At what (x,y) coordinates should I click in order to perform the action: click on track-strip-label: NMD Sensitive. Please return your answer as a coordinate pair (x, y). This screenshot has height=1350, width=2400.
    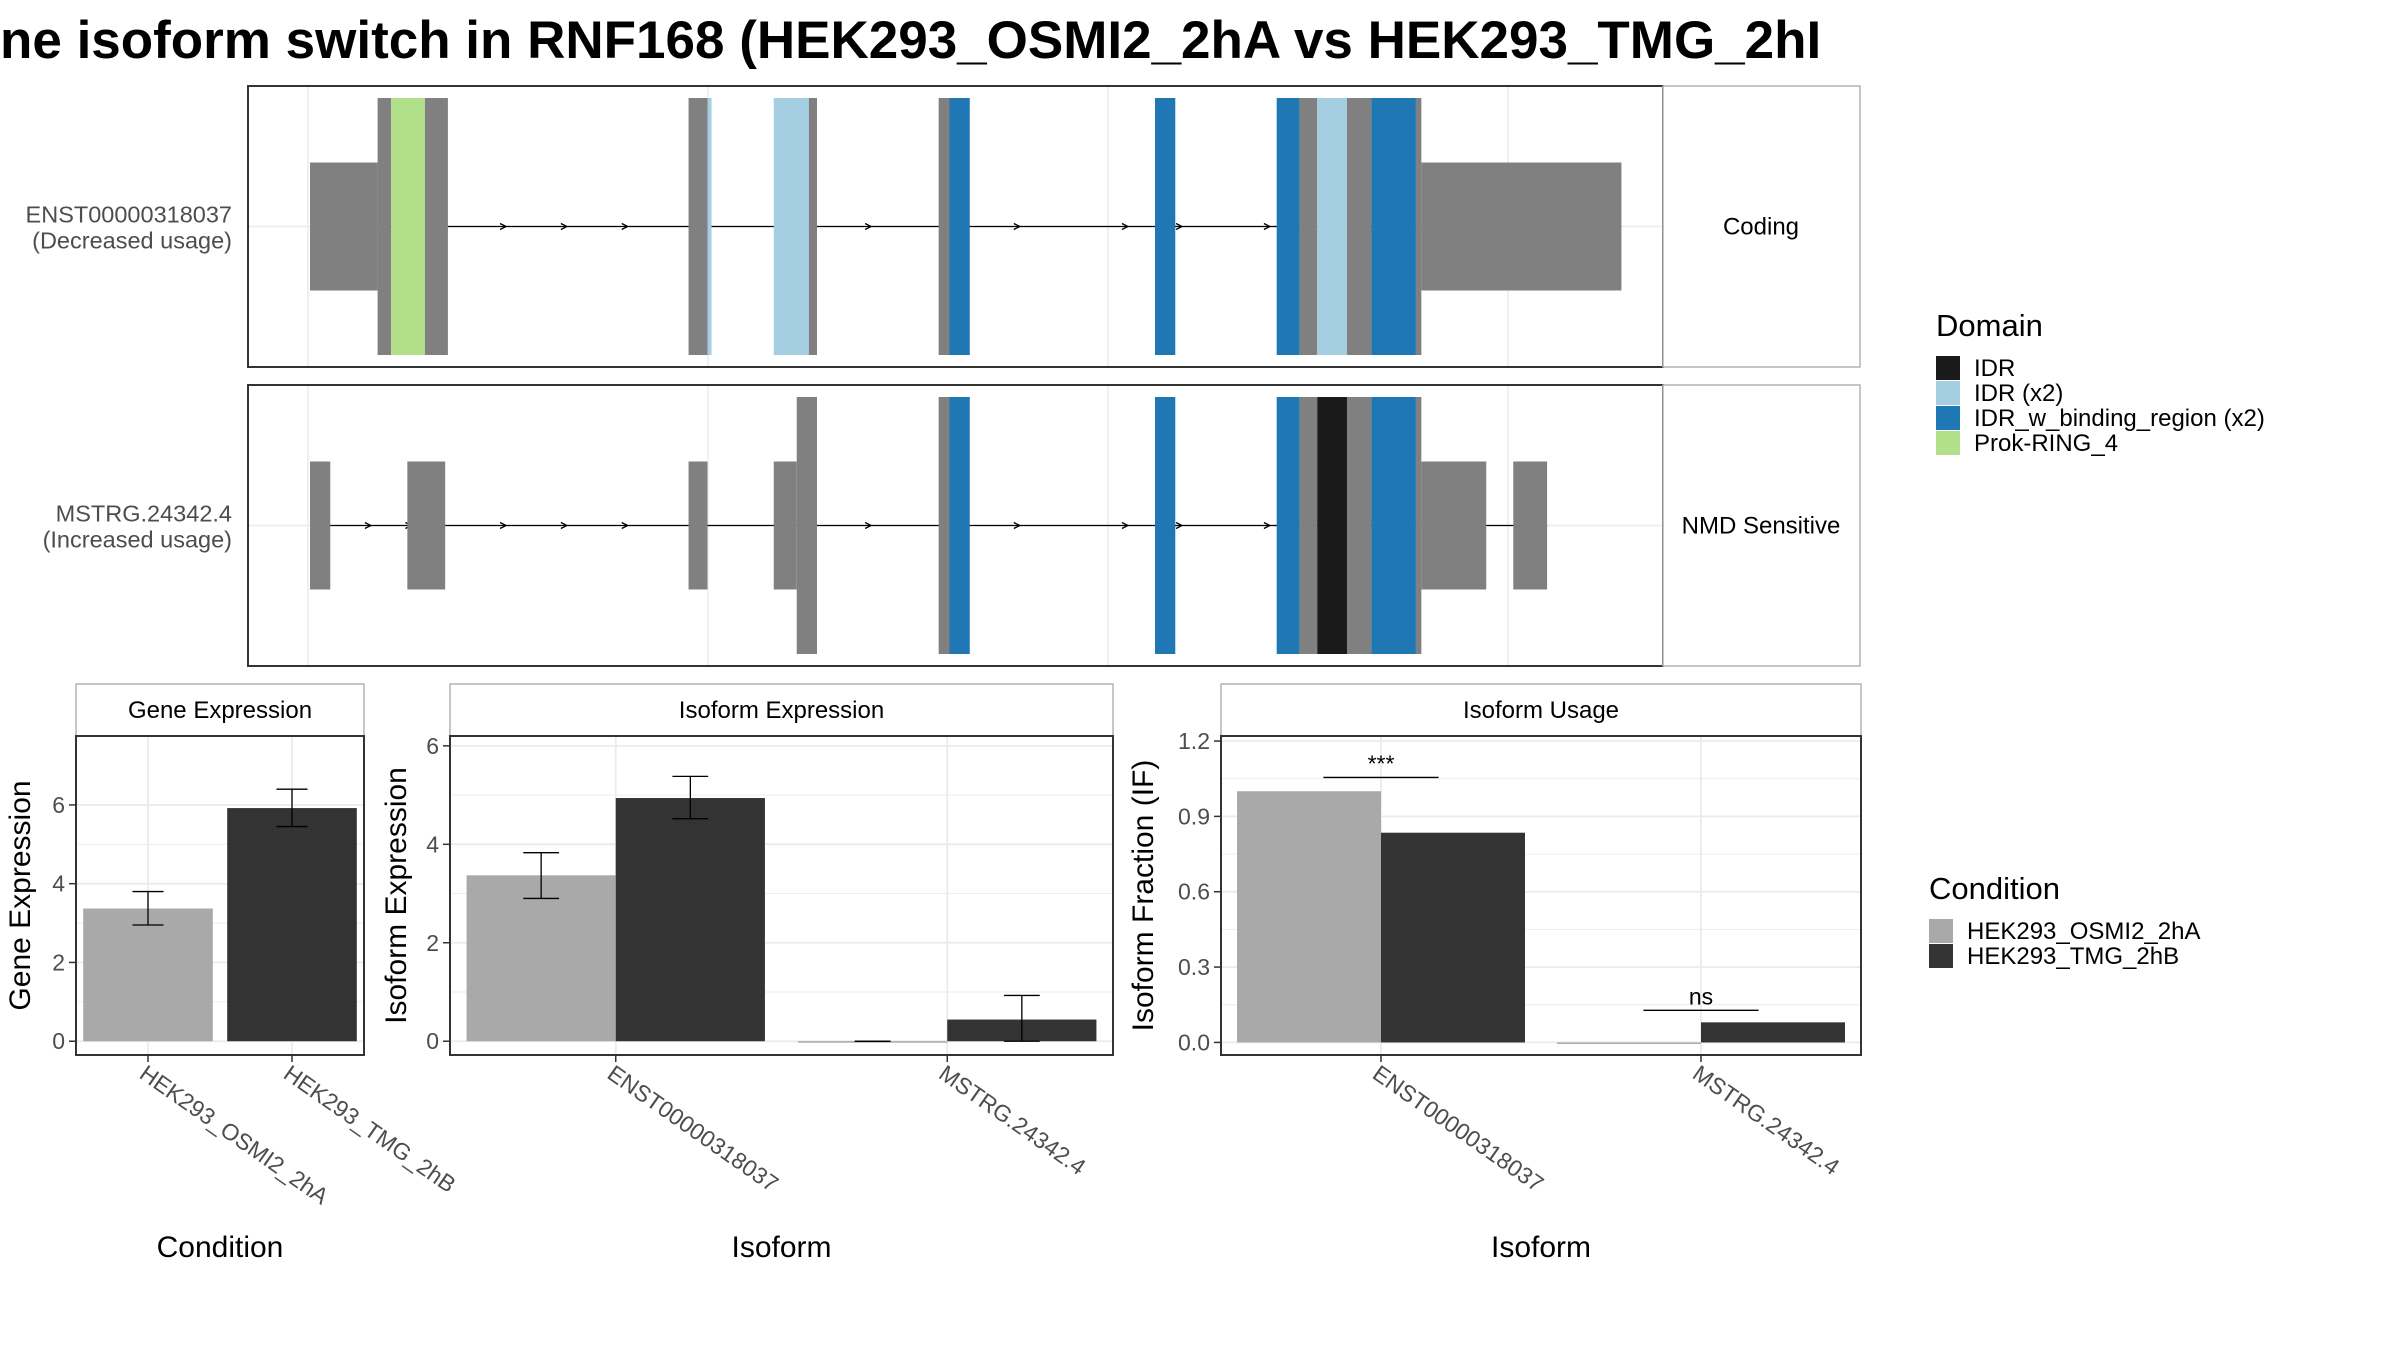
    Looking at the image, I should click on (1761, 526).